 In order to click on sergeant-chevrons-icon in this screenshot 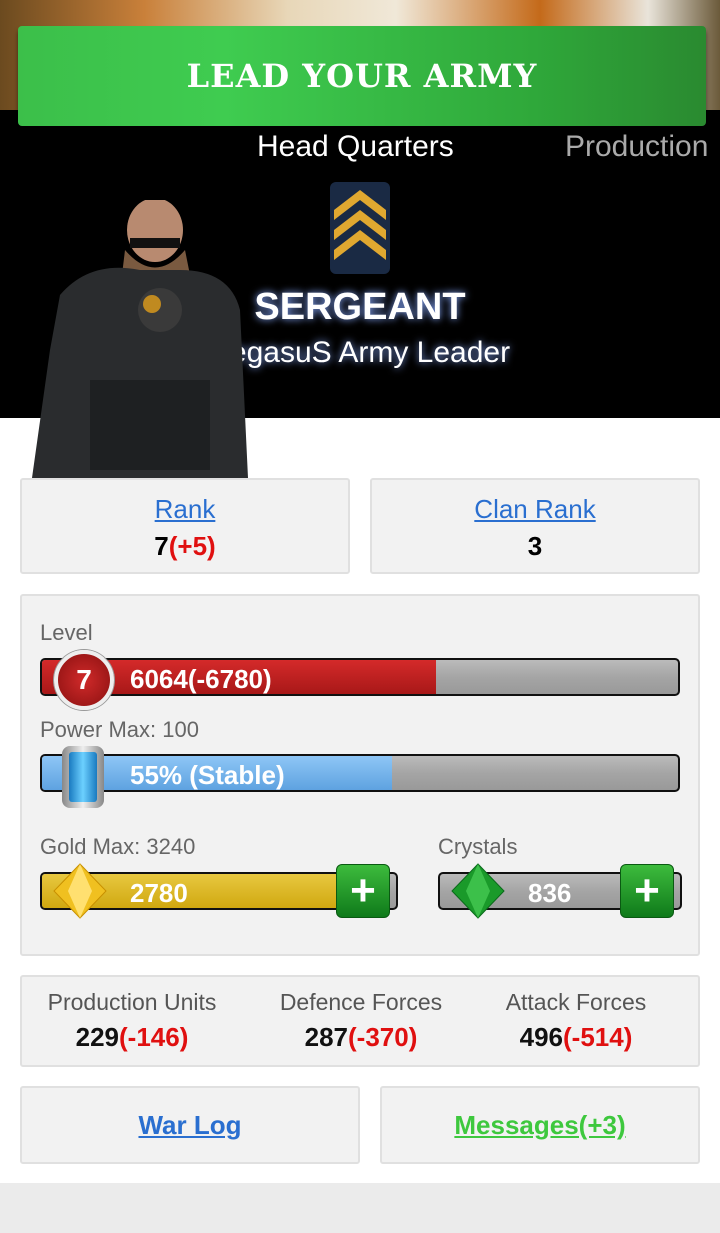, I will do `click(360, 228)`.